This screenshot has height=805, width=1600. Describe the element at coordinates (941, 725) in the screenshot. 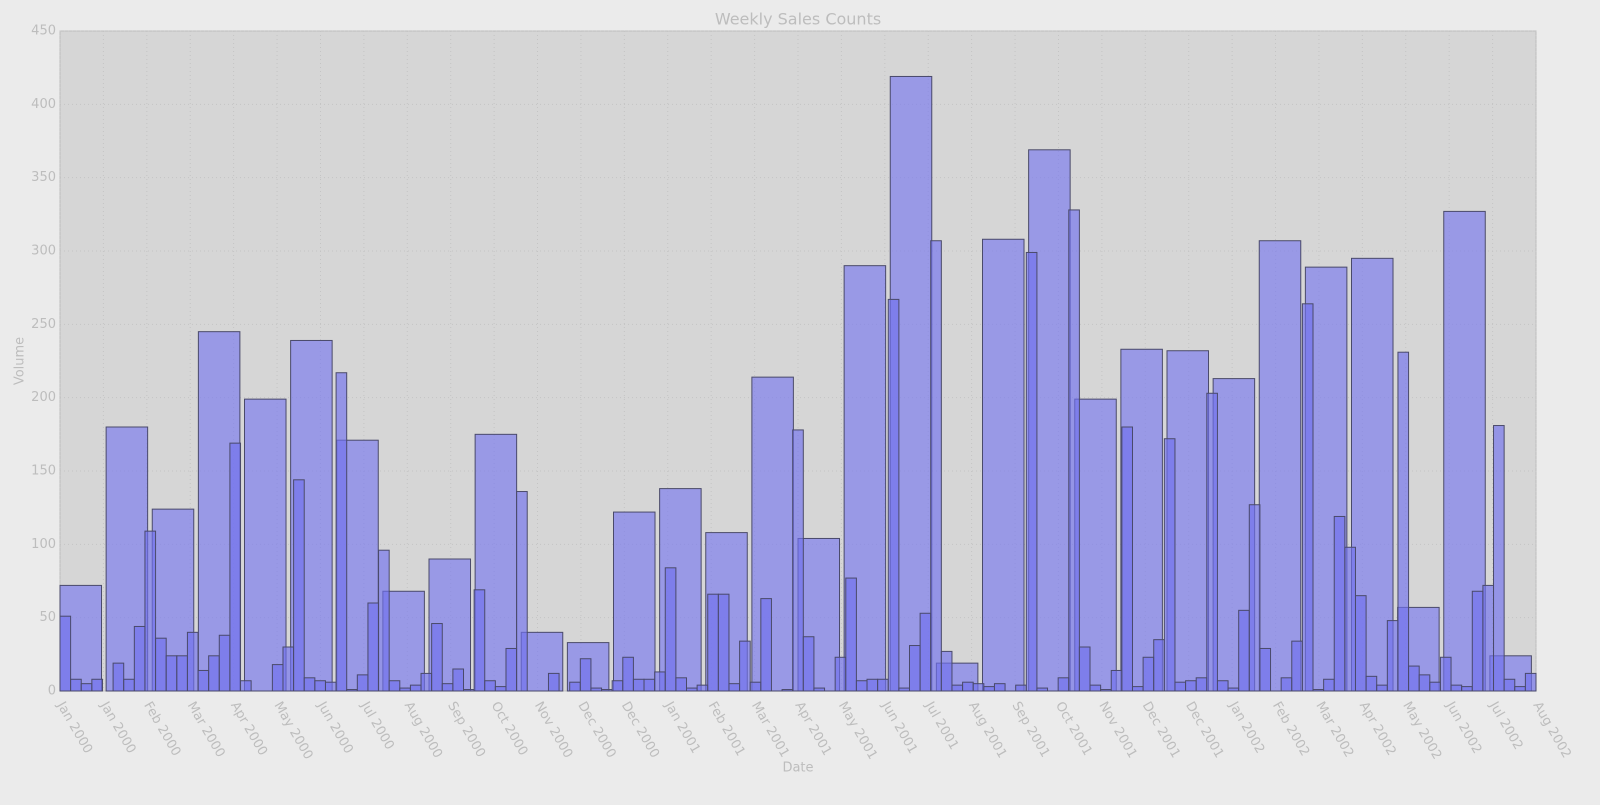

I see `x-tick-label: Jul 2001` at that location.